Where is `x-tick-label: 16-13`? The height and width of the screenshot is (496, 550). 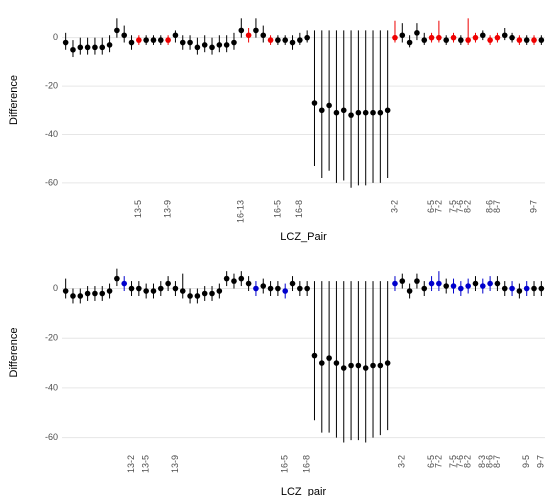 x-tick-label: 16-13 is located at coordinates (241, 211).